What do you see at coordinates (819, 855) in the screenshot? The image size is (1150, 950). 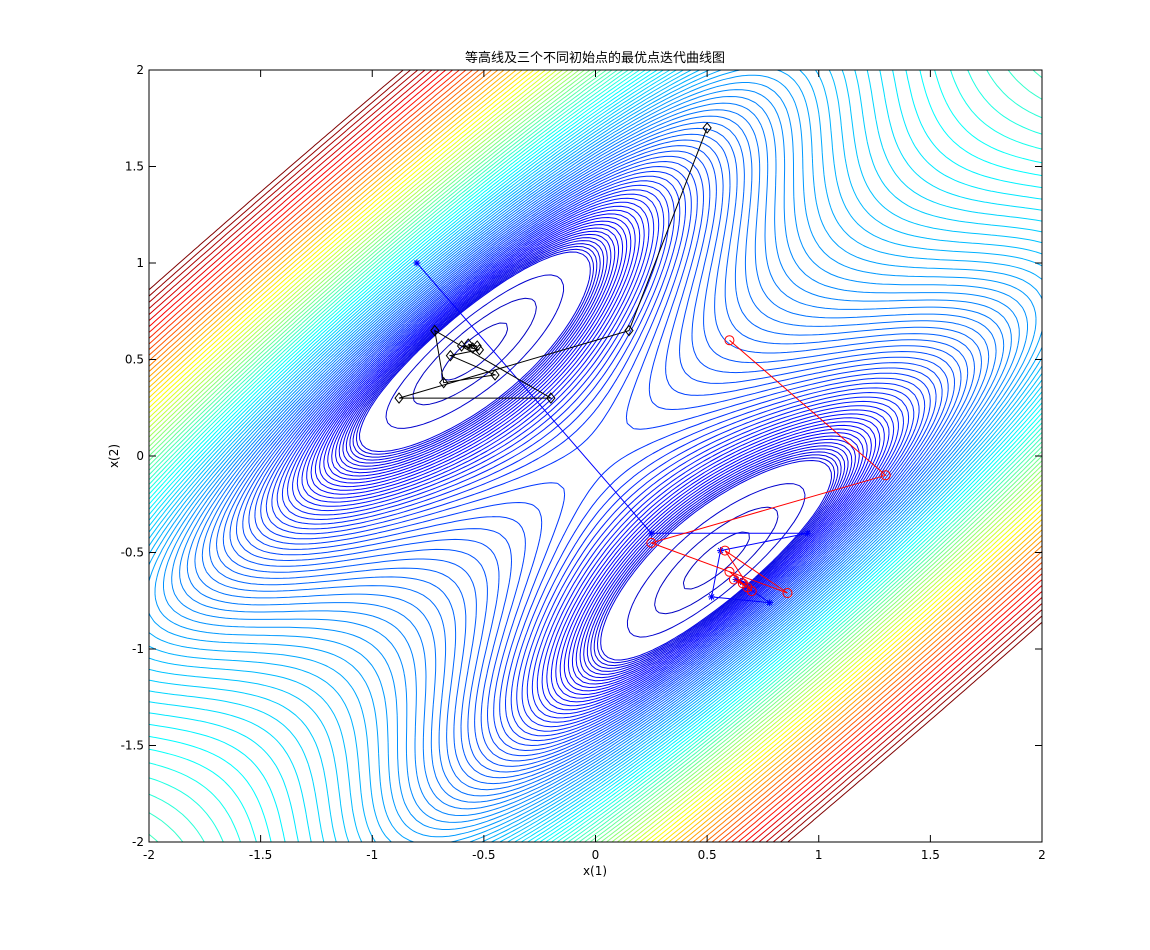 I see `x-tick-label: 1` at bounding box center [819, 855].